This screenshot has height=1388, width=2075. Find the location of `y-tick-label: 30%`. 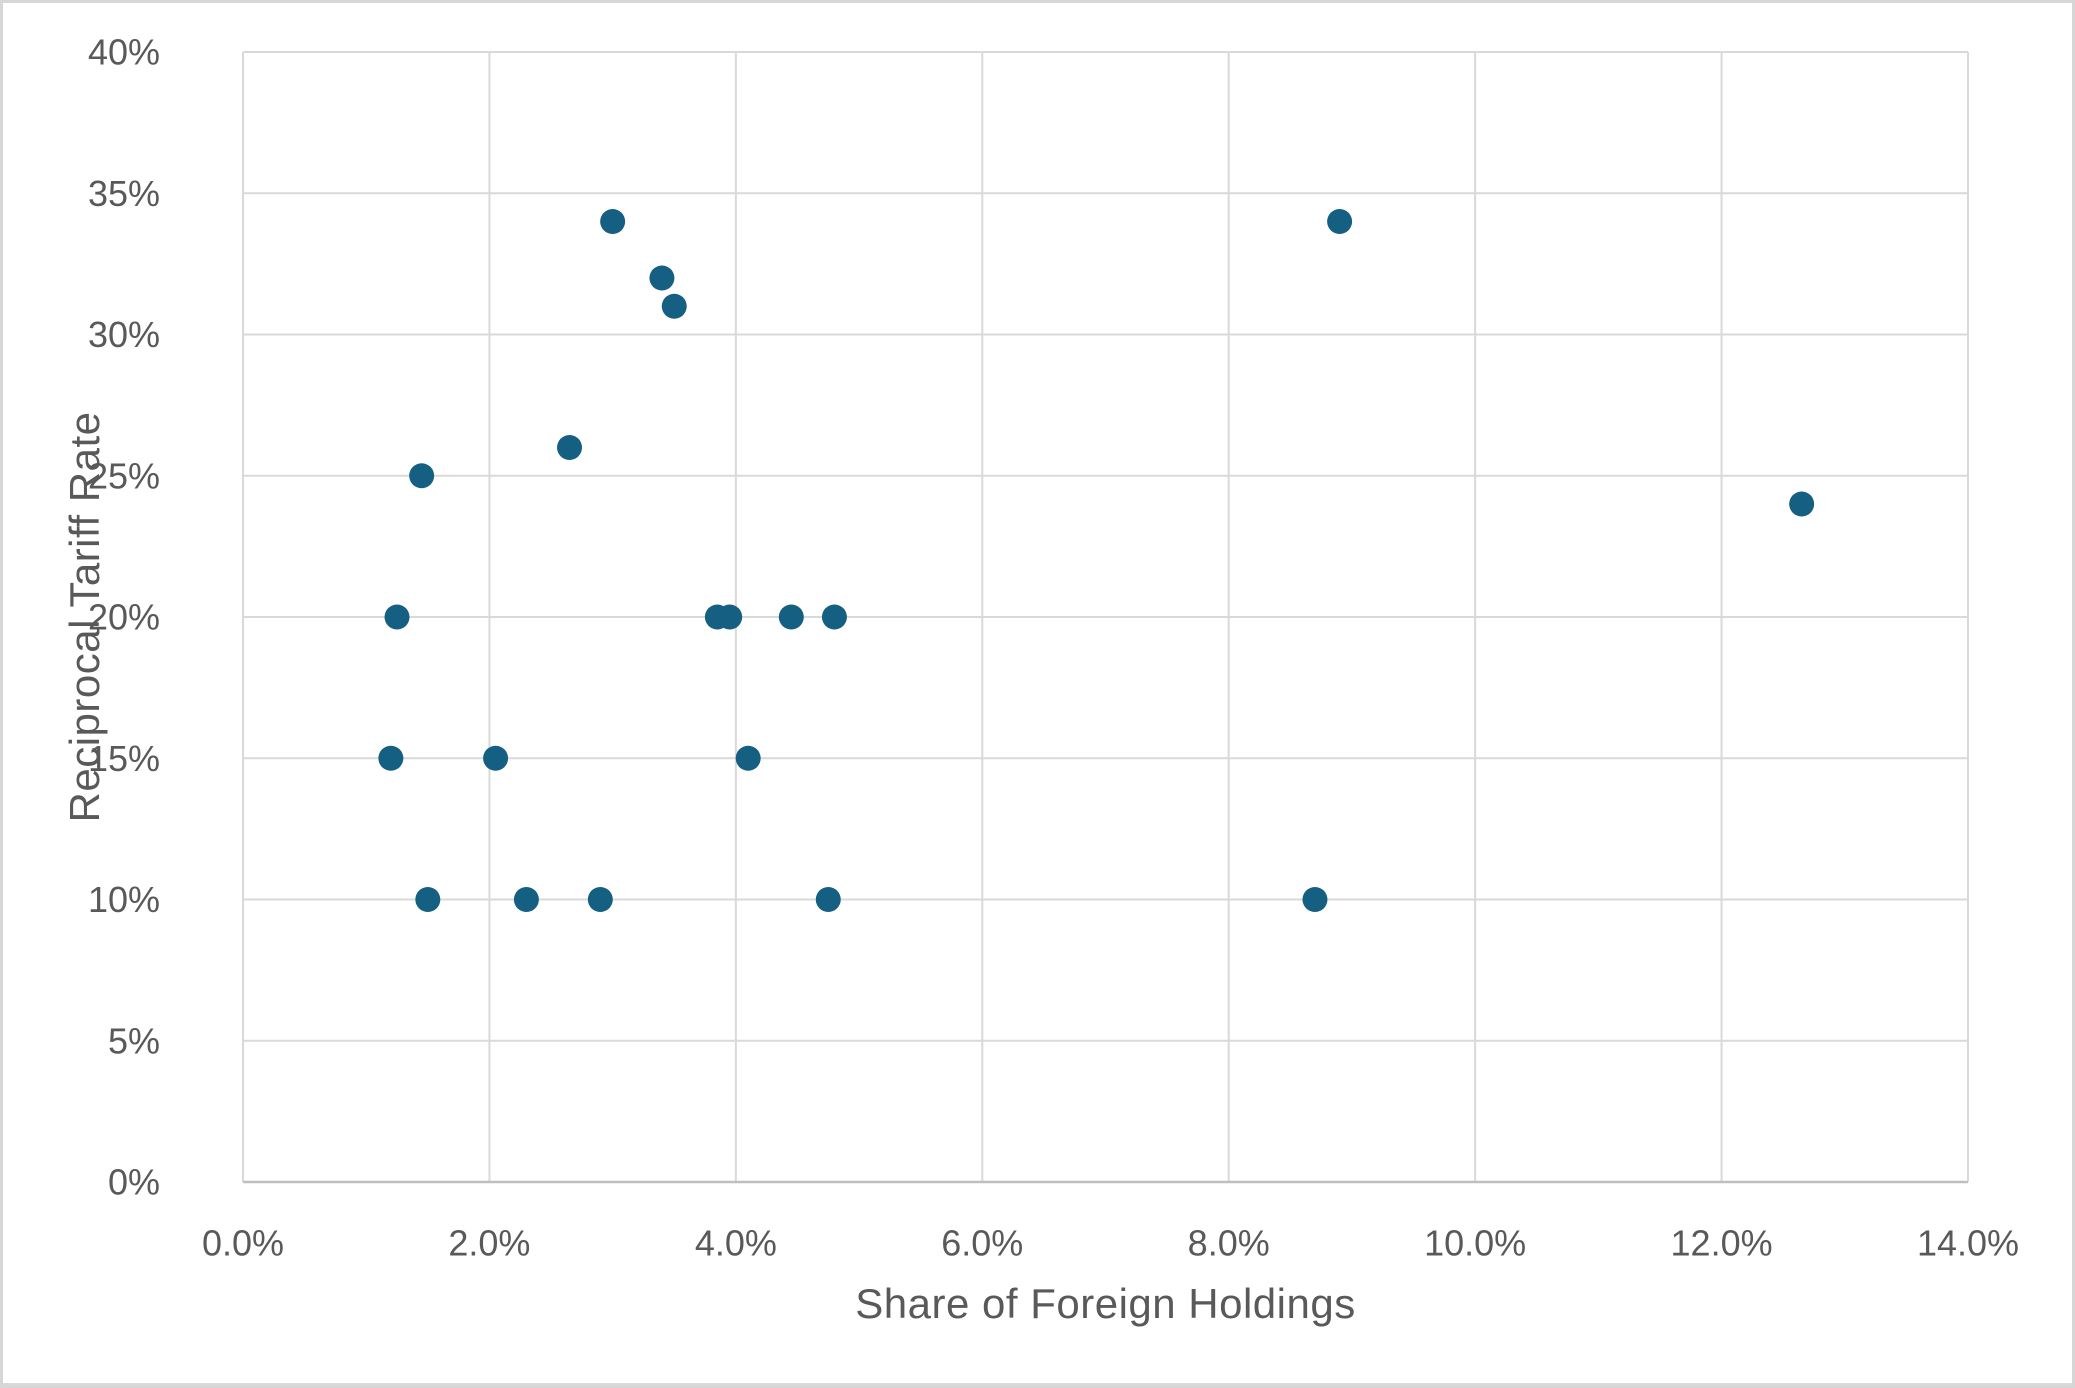

y-tick-label: 30% is located at coordinates (124, 334).